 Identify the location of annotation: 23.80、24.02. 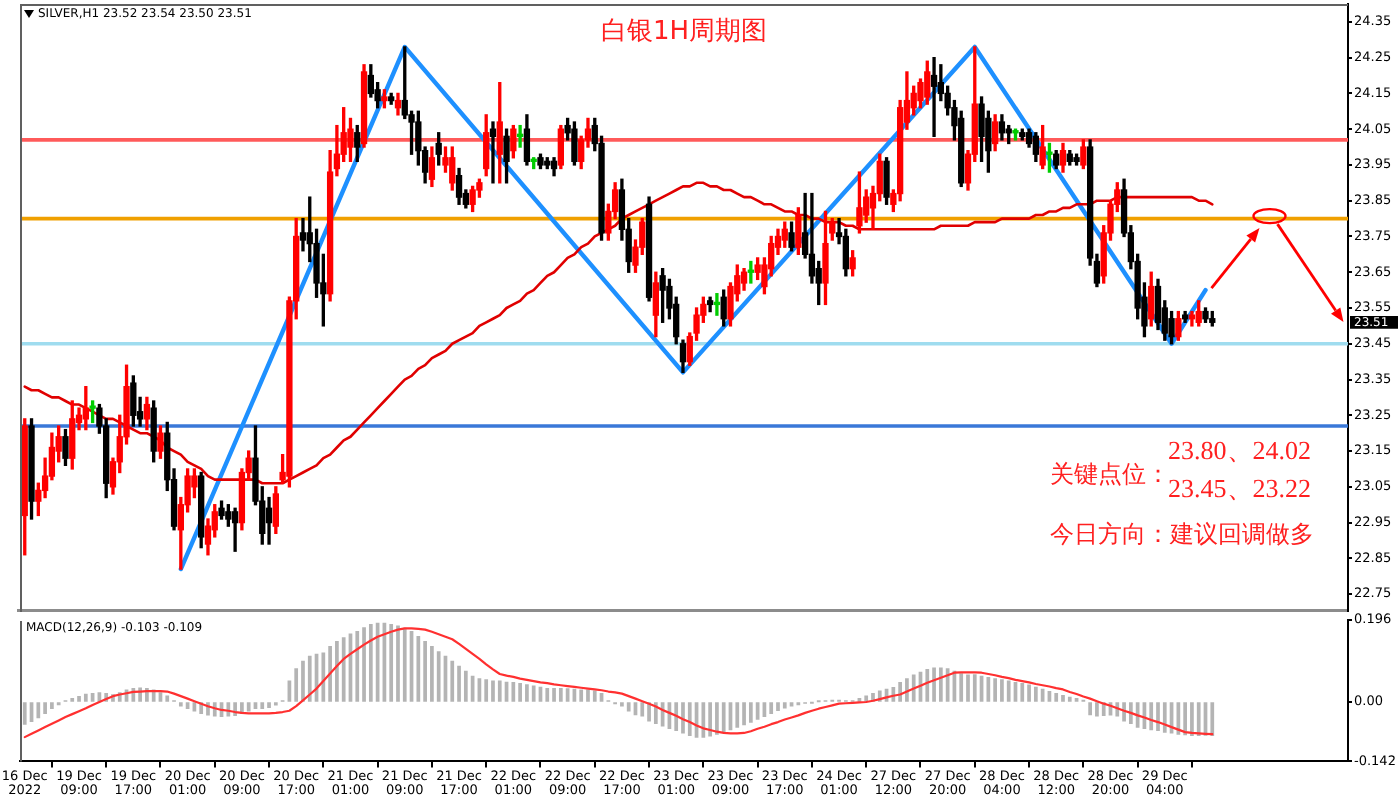
(1239, 449).